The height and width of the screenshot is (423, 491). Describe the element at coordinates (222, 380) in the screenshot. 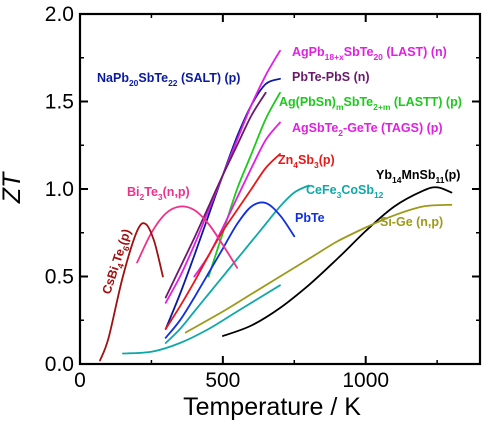

I see `x-tick-label: 500` at that location.